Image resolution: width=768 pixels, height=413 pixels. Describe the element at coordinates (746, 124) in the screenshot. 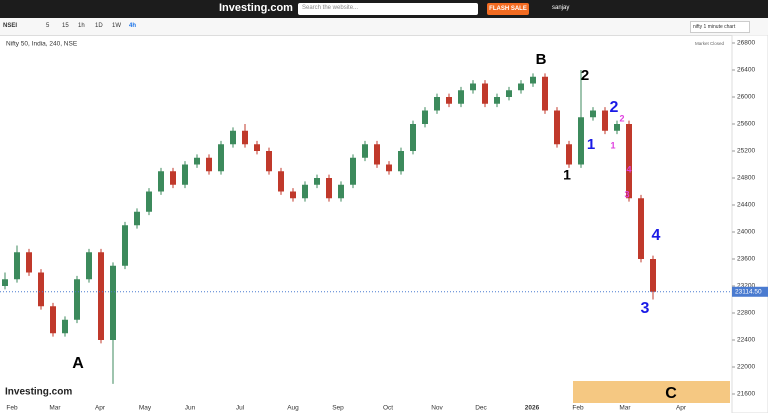

I see `y-tick-label: 25600` at that location.